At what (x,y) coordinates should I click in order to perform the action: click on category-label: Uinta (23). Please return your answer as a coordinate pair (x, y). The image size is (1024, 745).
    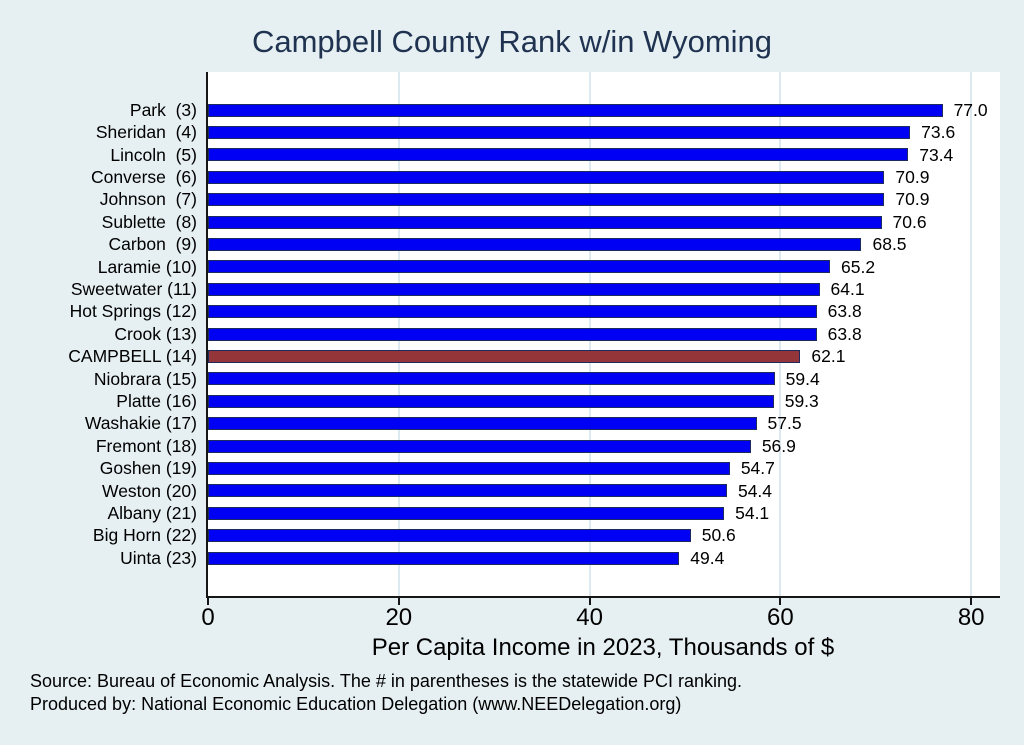
    Looking at the image, I should click on (158, 557).